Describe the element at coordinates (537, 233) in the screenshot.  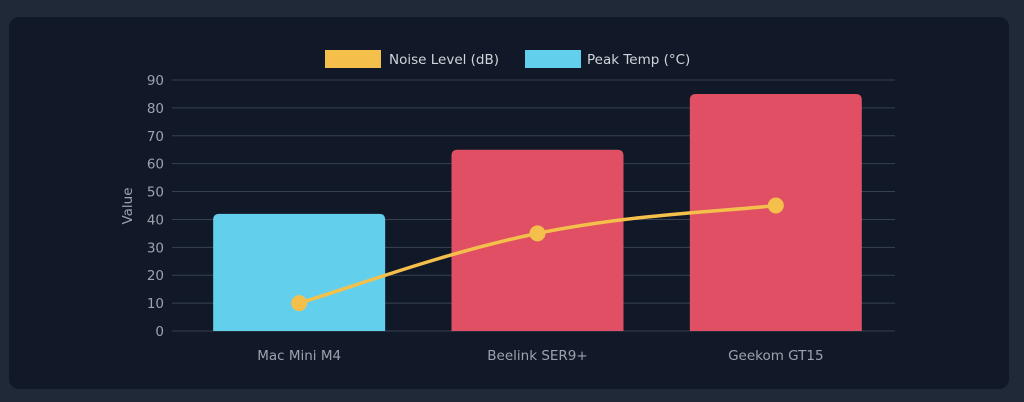
I see `noise-point-beelink-ser9-` at that location.